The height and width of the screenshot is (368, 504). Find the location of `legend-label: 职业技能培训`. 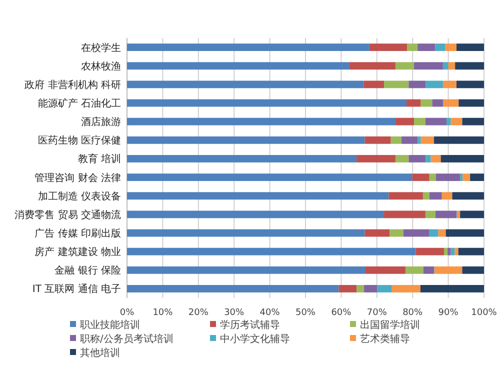

legend-label: 职业技能培训 is located at coordinates (110, 325).